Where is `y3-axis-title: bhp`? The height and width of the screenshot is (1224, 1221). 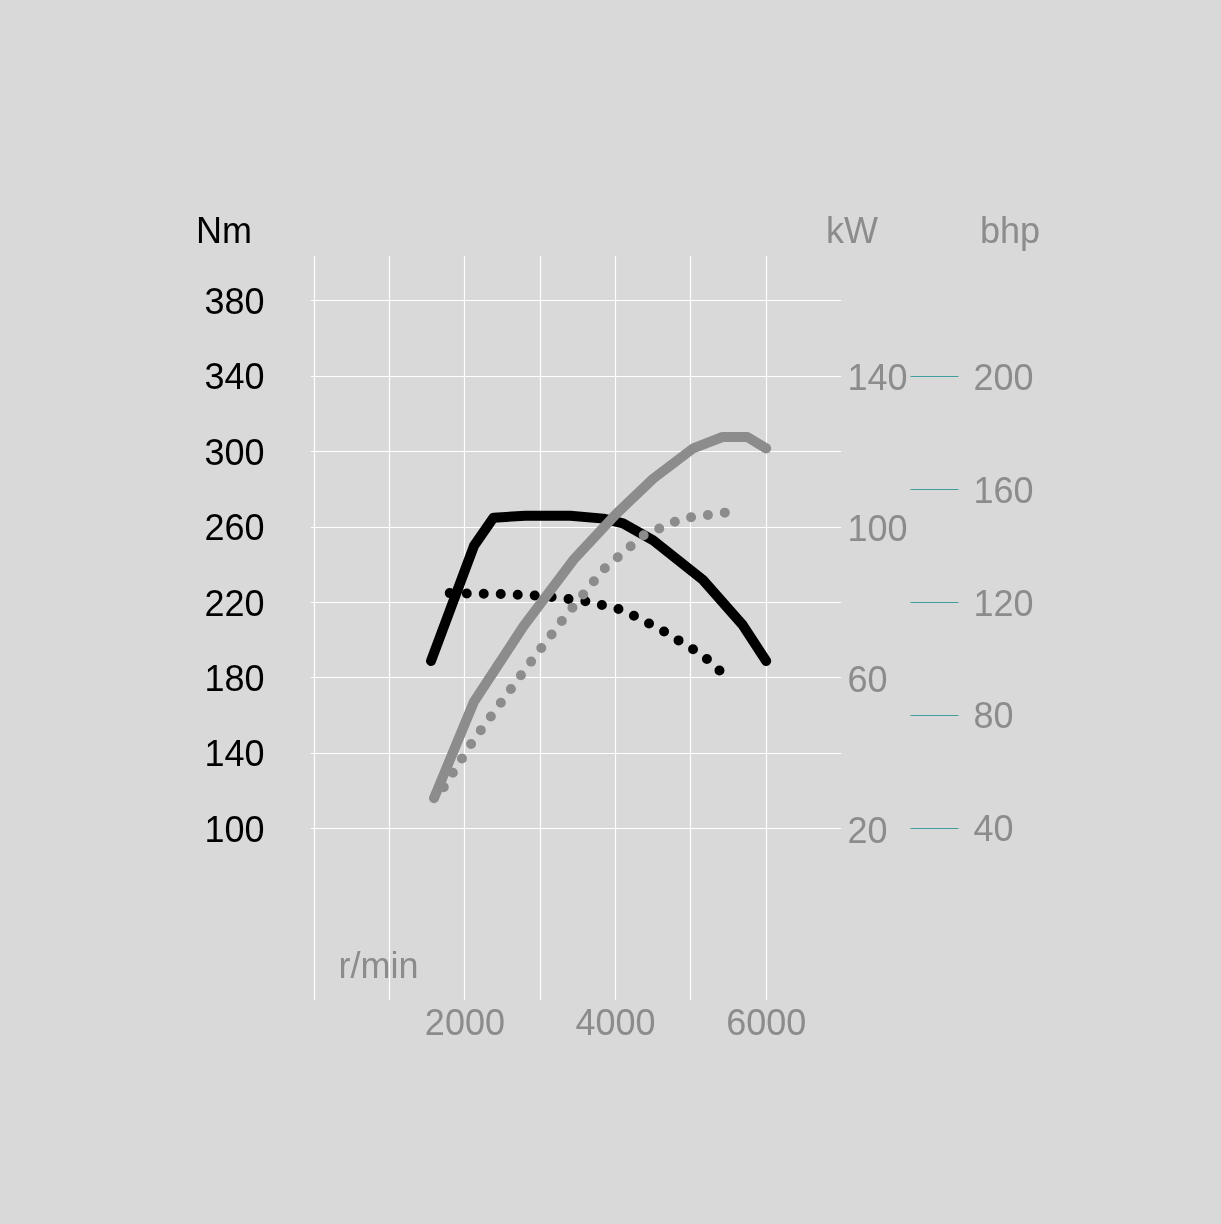 y3-axis-title: bhp is located at coordinates (1009, 231).